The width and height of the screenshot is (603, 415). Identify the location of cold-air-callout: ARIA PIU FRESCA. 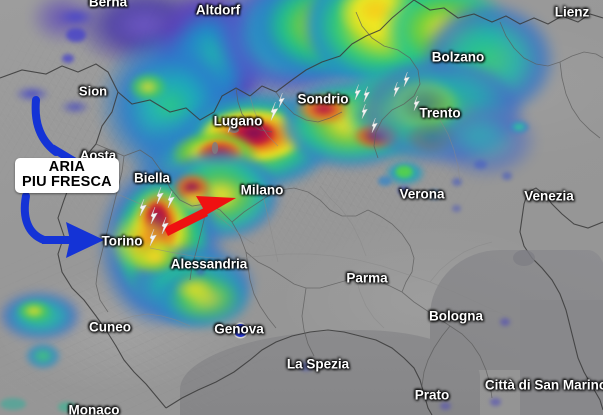
(67, 175).